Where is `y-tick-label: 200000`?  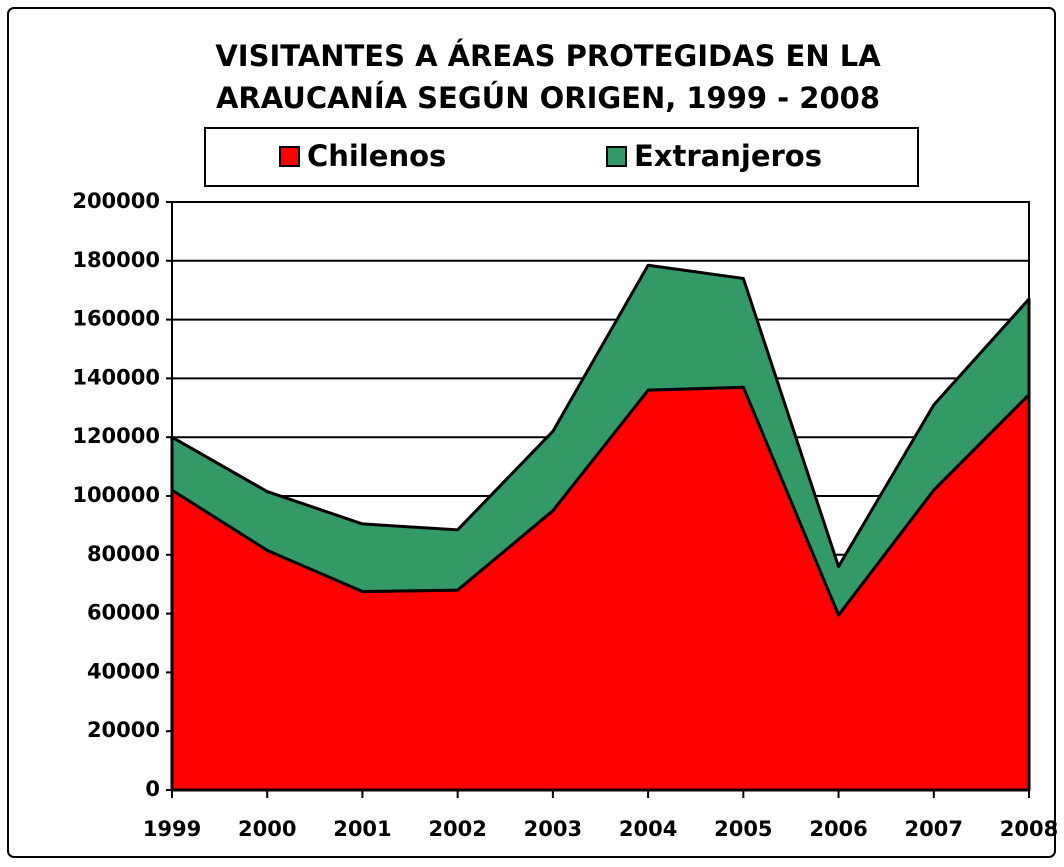 y-tick-label: 200000 is located at coordinates (116, 201).